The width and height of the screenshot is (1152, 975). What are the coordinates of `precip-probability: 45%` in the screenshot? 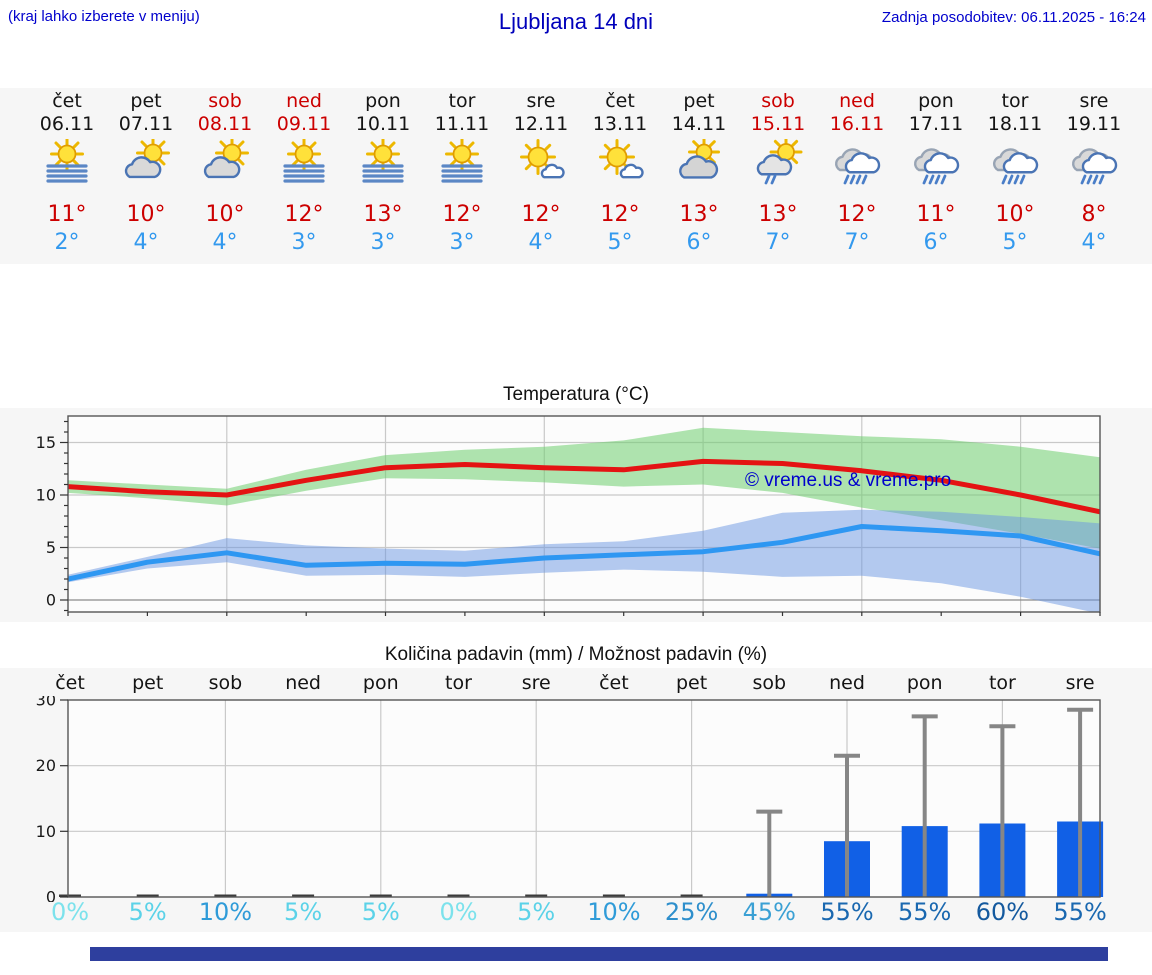 It's located at (769, 912).